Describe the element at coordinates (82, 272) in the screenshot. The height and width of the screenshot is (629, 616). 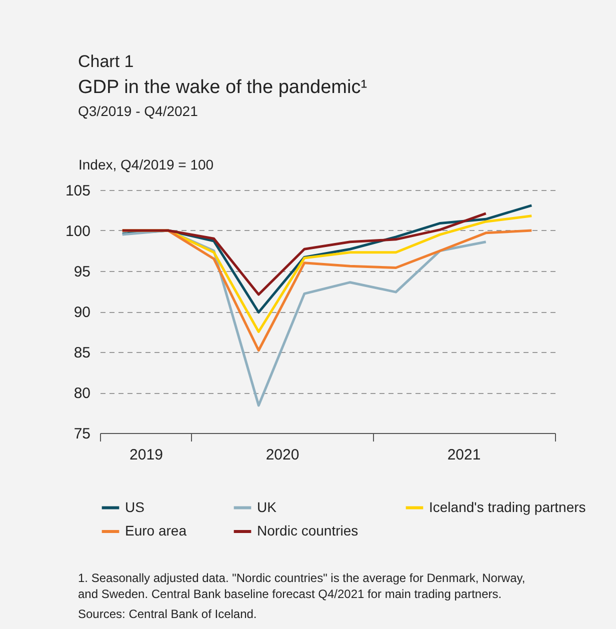
I see `y-tick-label: 95` at that location.